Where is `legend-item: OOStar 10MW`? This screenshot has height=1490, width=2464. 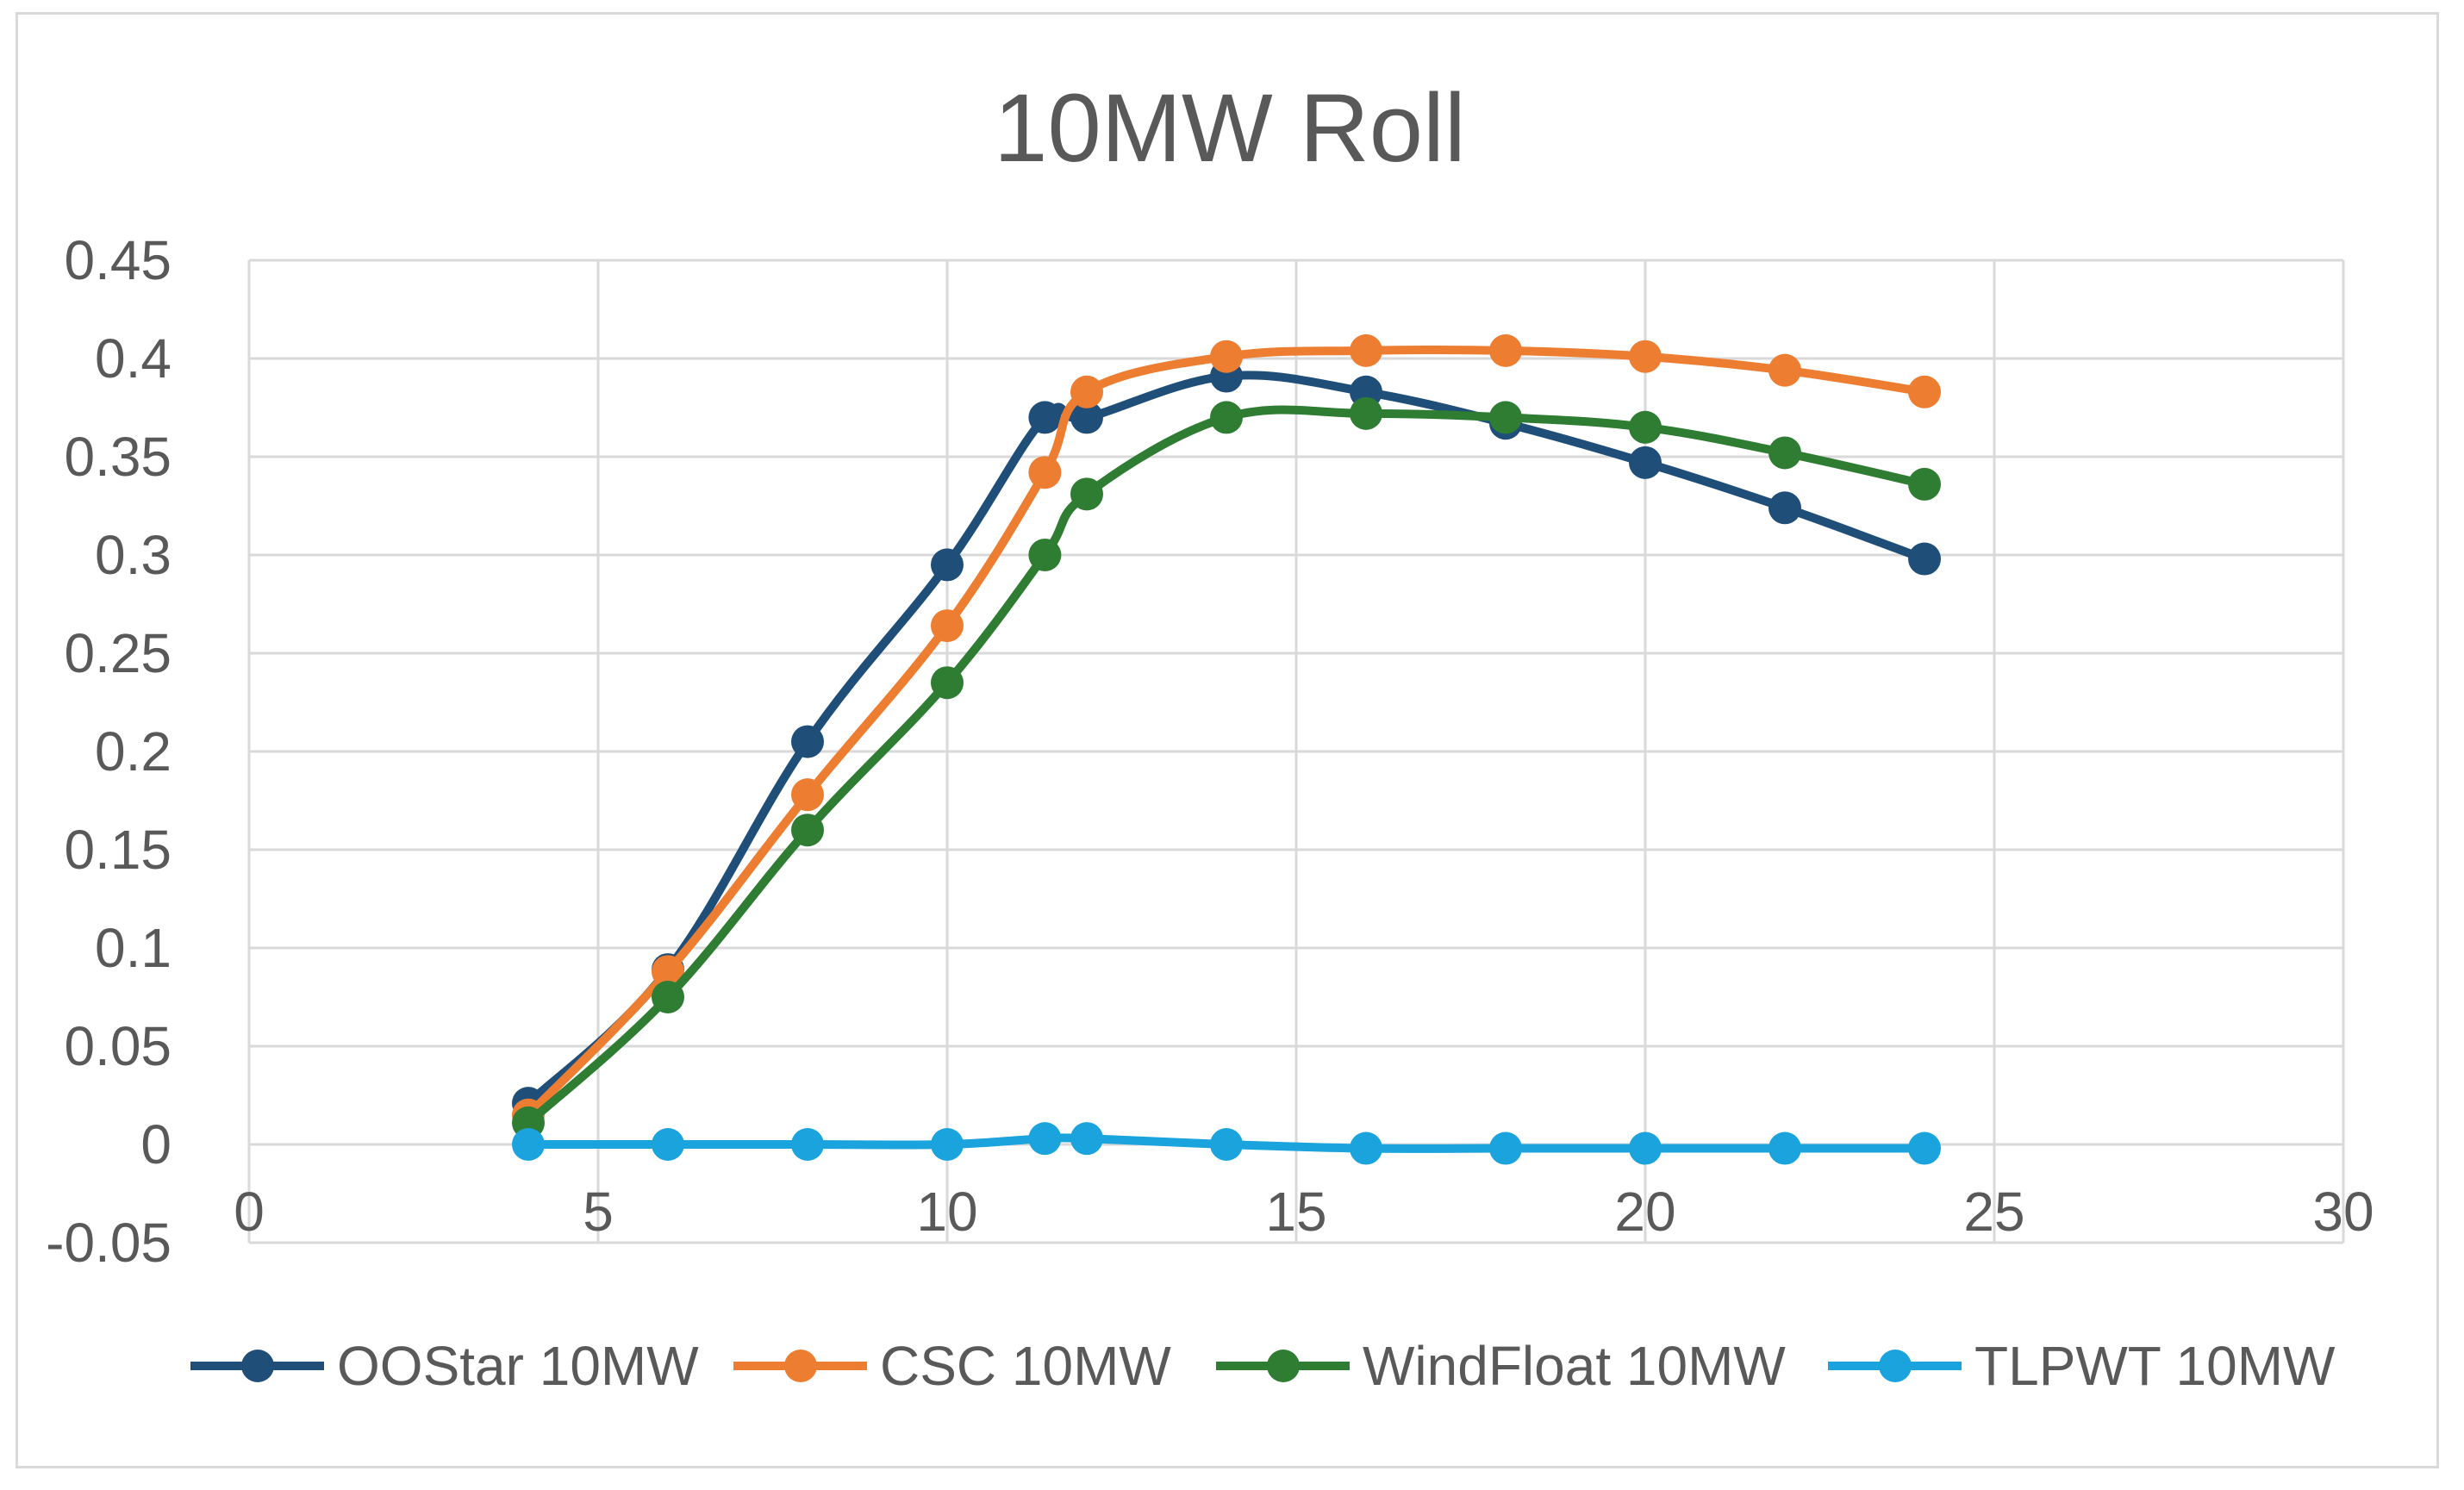
legend-item: OOStar 10MW is located at coordinates (444, 1366).